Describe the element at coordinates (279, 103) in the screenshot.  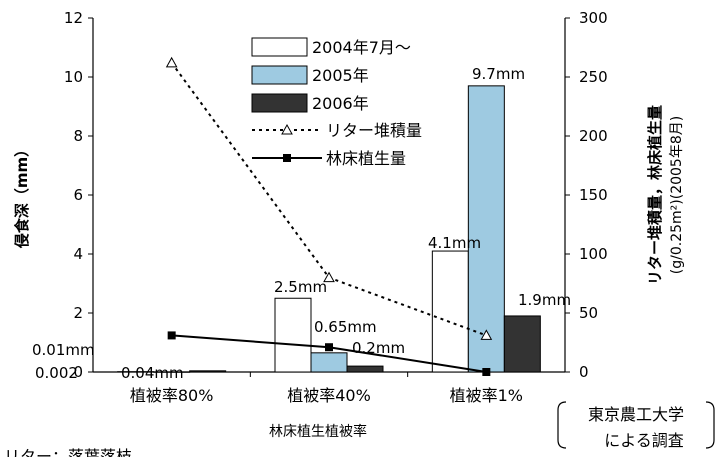
I see `legend-swatch-2006` at that location.